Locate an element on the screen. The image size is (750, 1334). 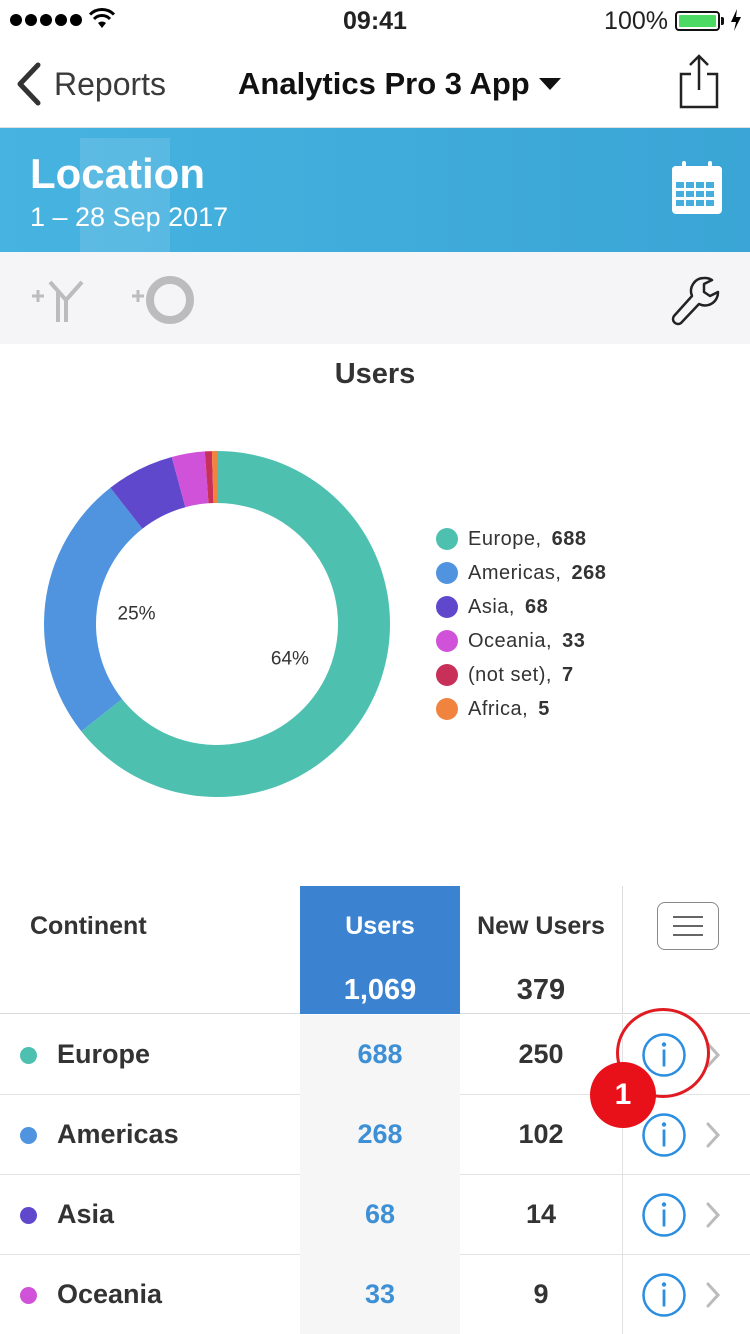
menu-button is located at coordinates (688, 926).